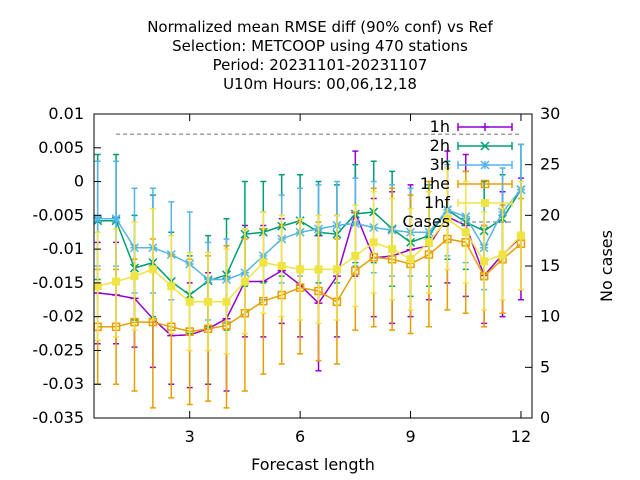 The width and height of the screenshot is (640, 480). I want to click on y2-tick-label: 15, so click(550, 265).